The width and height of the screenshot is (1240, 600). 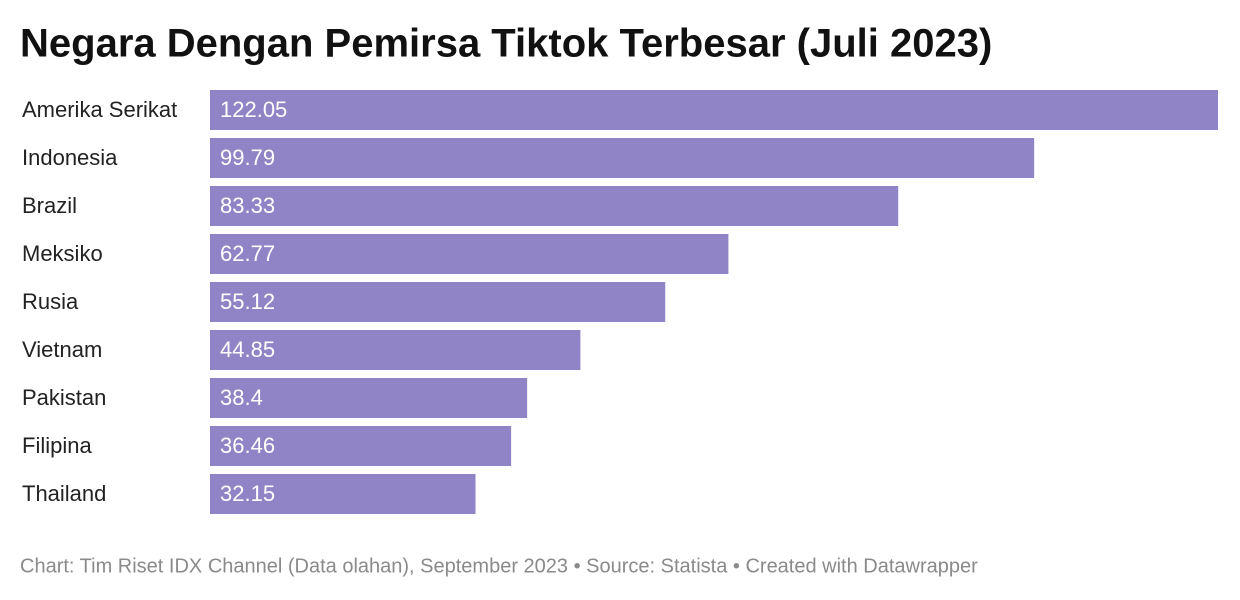 I want to click on value-label: 122.05, so click(x=253, y=109).